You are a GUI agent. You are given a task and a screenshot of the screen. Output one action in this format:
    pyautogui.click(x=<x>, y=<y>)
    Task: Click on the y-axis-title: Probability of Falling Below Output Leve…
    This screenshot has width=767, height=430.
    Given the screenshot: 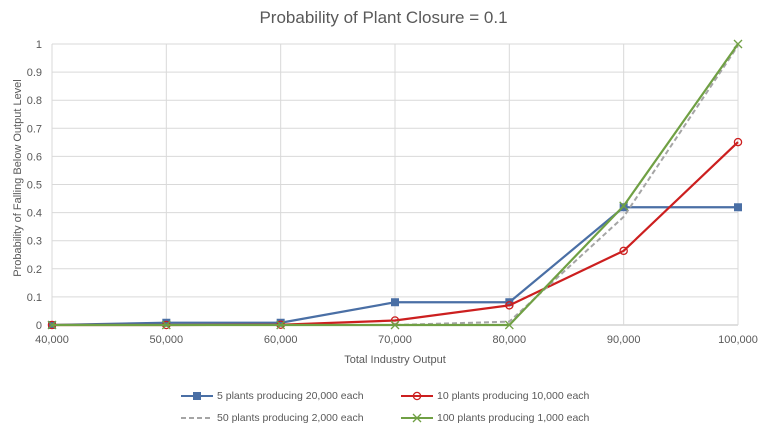 What is the action you would take?
    pyautogui.click(x=18, y=178)
    